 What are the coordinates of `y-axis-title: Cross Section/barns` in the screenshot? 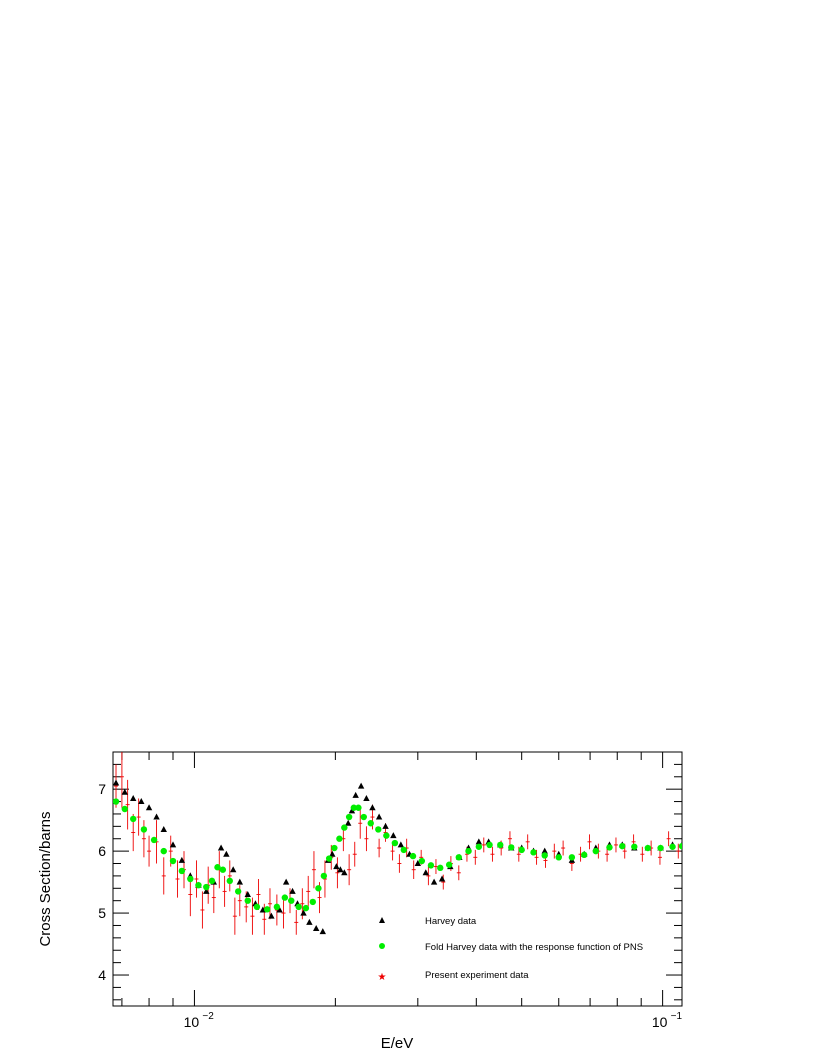 It's located at (45, 878).